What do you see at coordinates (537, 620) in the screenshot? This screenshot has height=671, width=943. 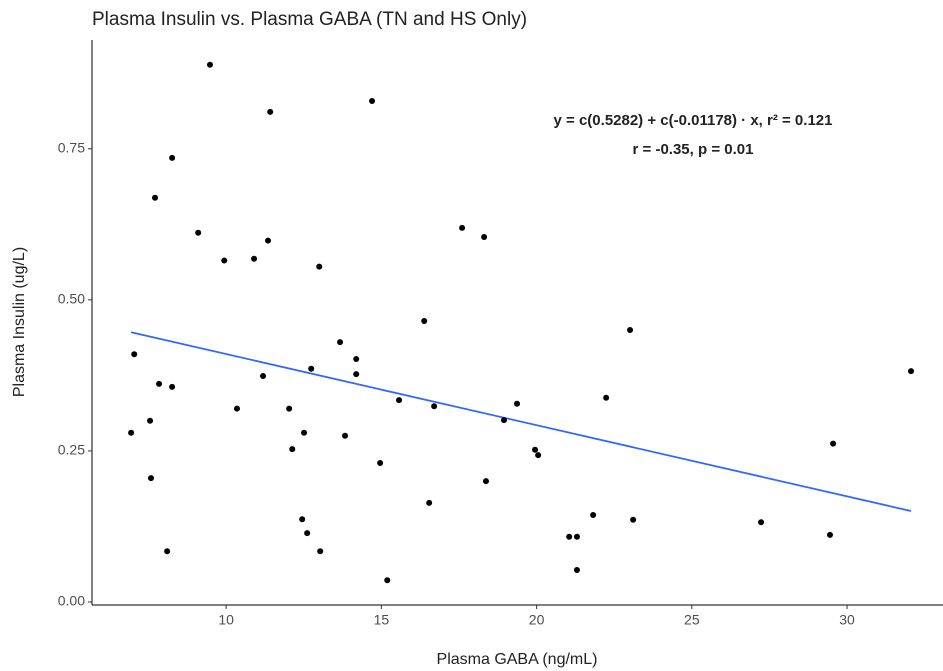 I see `x-tick-label: 20` at bounding box center [537, 620].